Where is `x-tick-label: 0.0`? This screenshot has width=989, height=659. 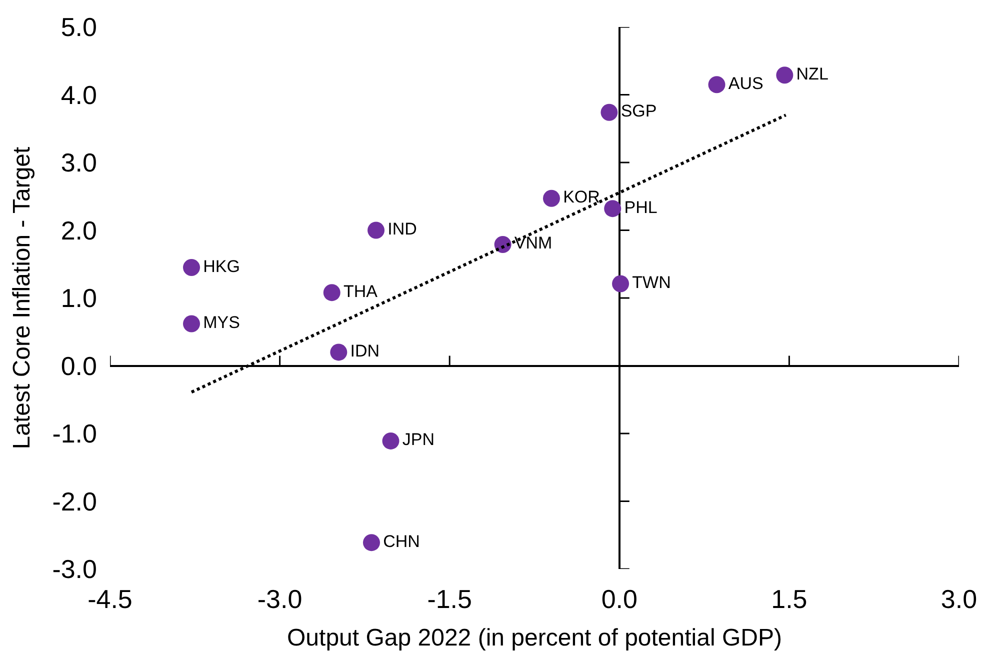
x-tick-label: 0.0 is located at coordinates (619, 599).